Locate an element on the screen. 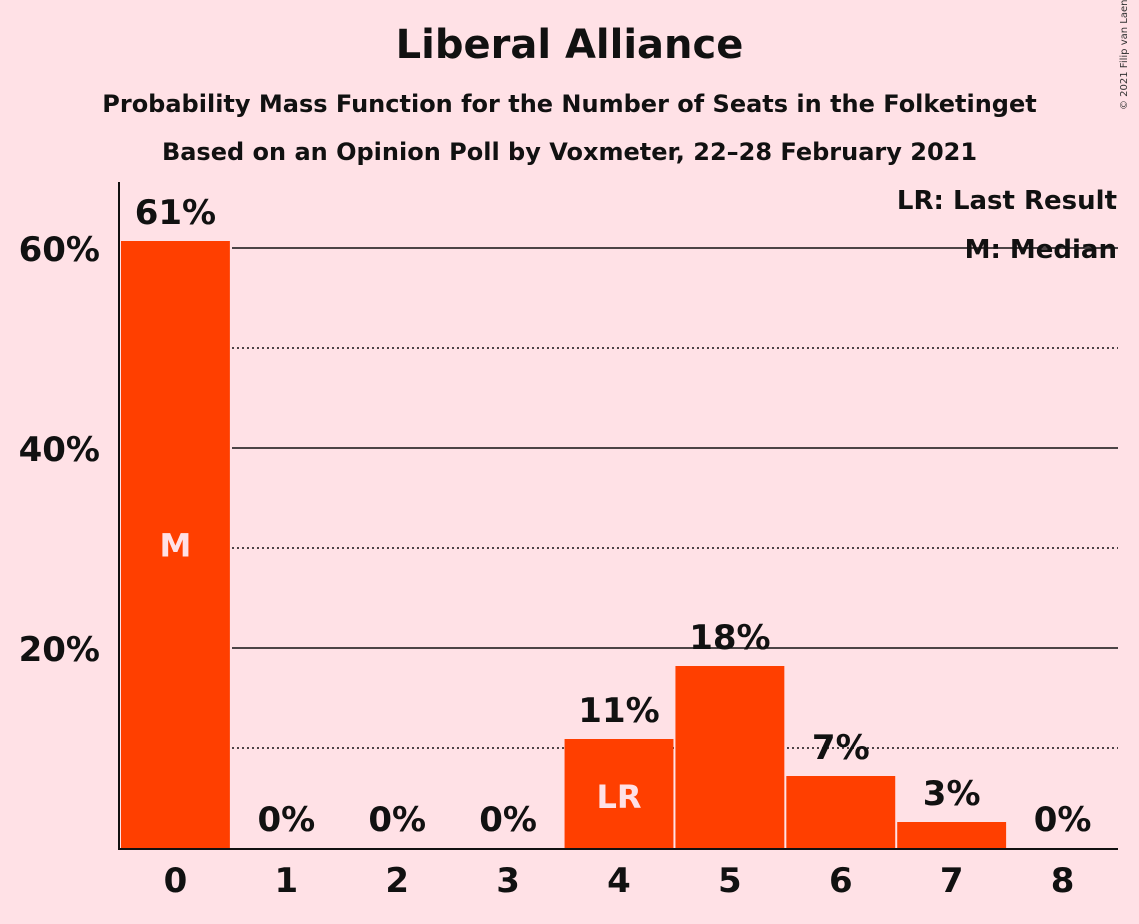  data-label: 3% is located at coordinates (952, 794).